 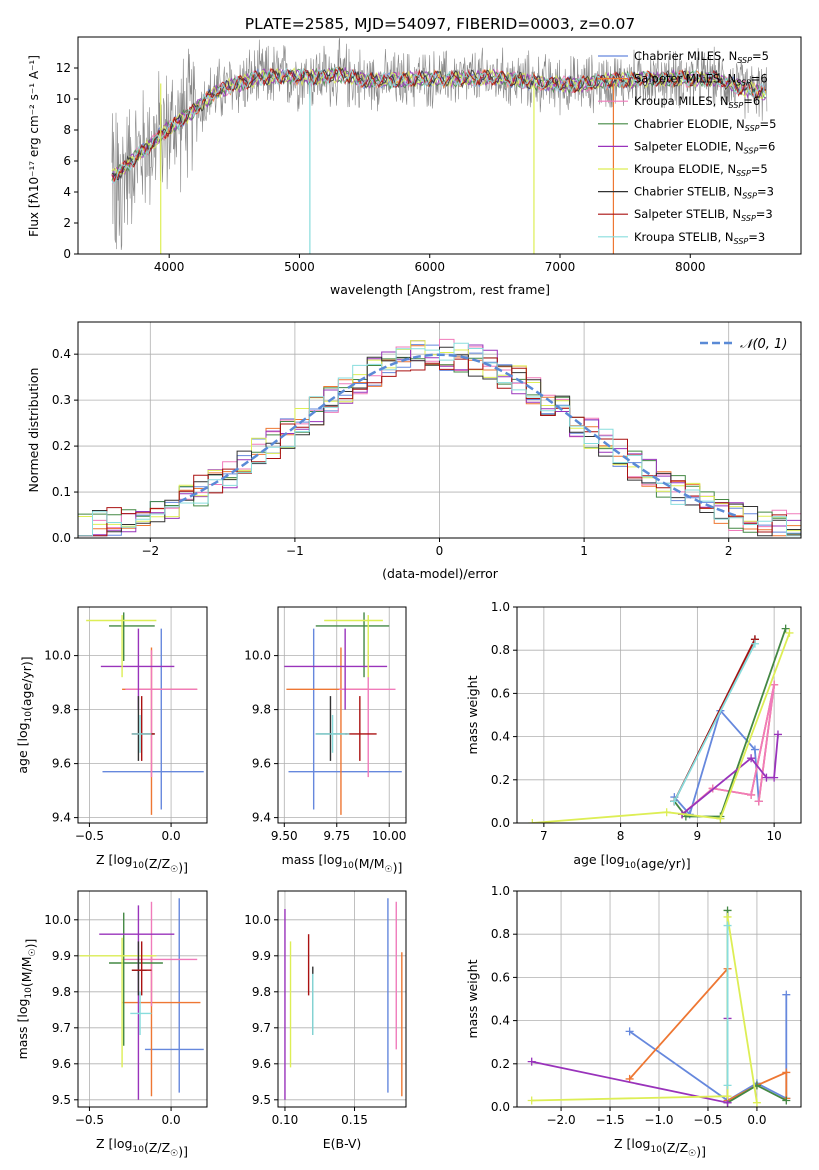 I want to click on x-tick-label: 9.75, so click(x=336, y=836).